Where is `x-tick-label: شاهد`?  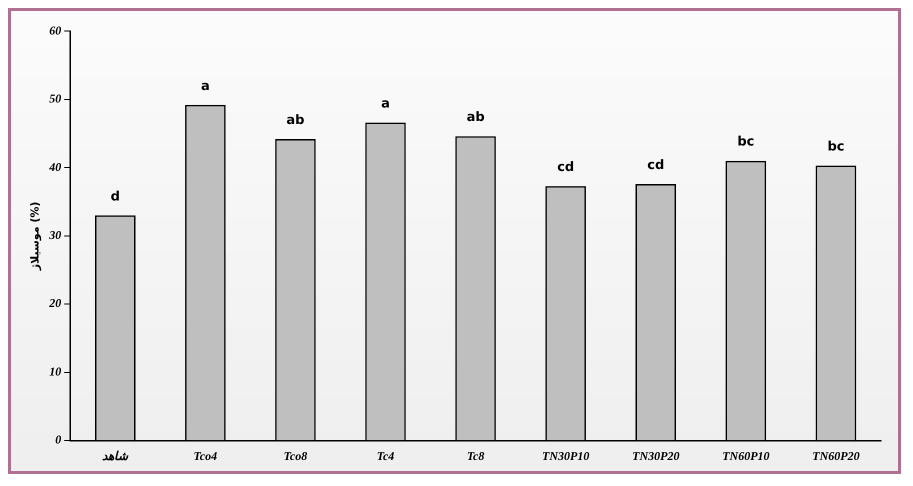
x-tick-label: شاهد is located at coordinates (116, 455).